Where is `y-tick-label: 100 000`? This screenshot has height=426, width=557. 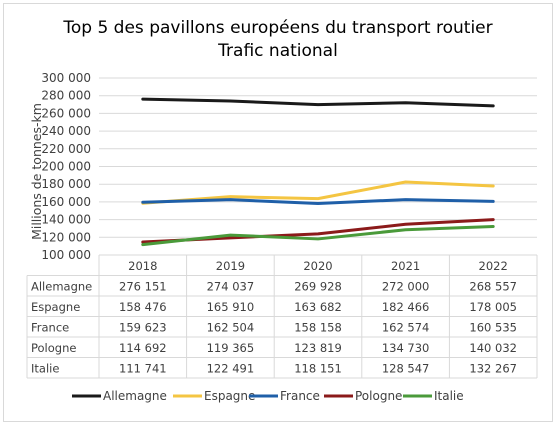
y-tick-label: 100 000 is located at coordinates (66, 255).